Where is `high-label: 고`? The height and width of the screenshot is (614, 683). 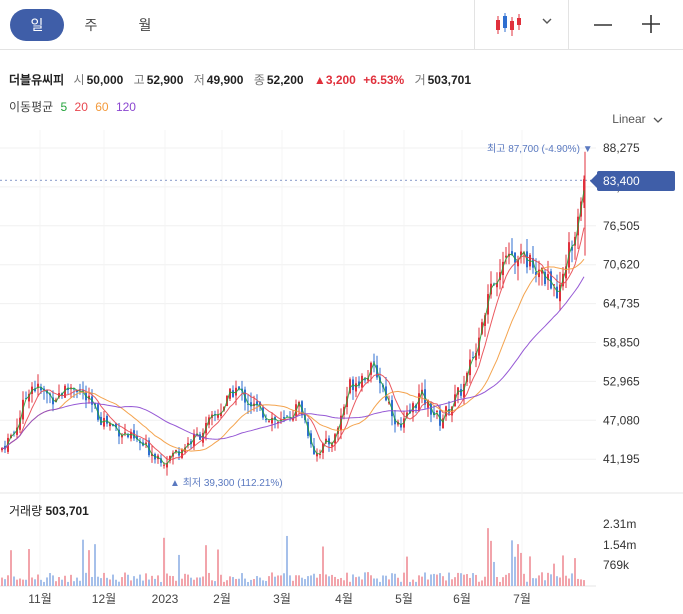 high-label: 고 is located at coordinates (139, 80).